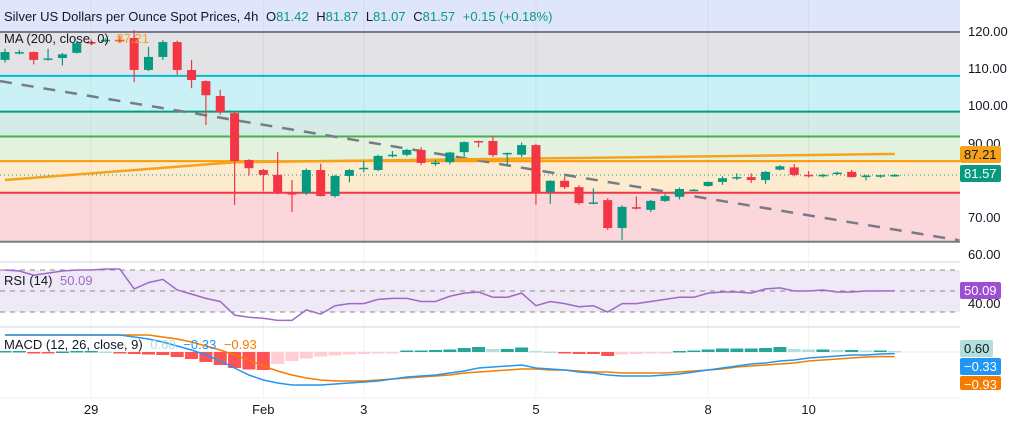 The height and width of the screenshot is (427, 1024). What do you see at coordinates (708, 409) in the screenshot?
I see `time-axis-label: 8` at bounding box center [708, 409].